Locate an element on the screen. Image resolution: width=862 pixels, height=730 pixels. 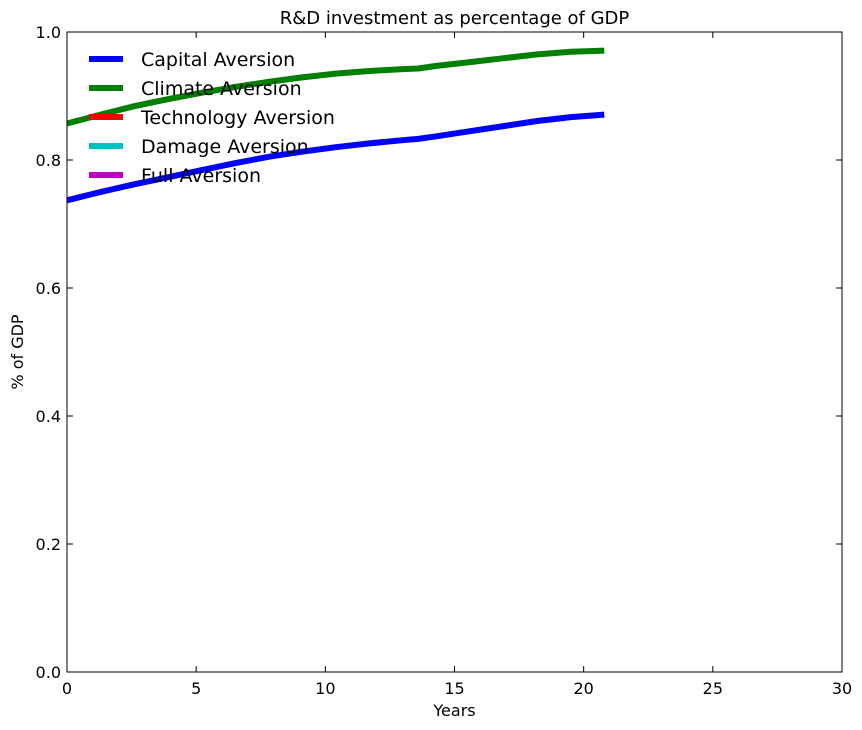
series-line-climate-aversion is located at coordinates (335, 87).